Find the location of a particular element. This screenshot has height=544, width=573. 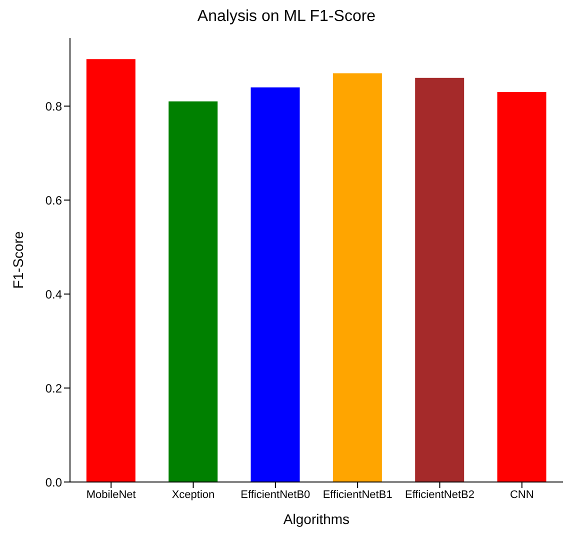

y-tick-label: 0.8 is located at coordinates (53, 106).